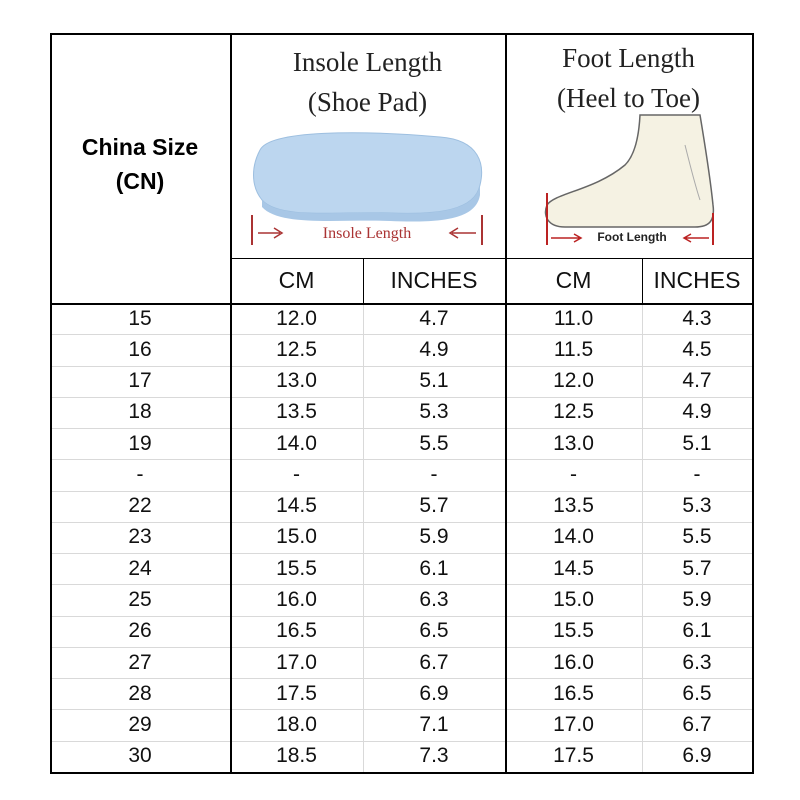 The width and height of the screenshot is (800, 800). What do you see at coordinates (140, 725) in the screenshot?
I see `table-cell: 29` at bounding box center [140, 725].